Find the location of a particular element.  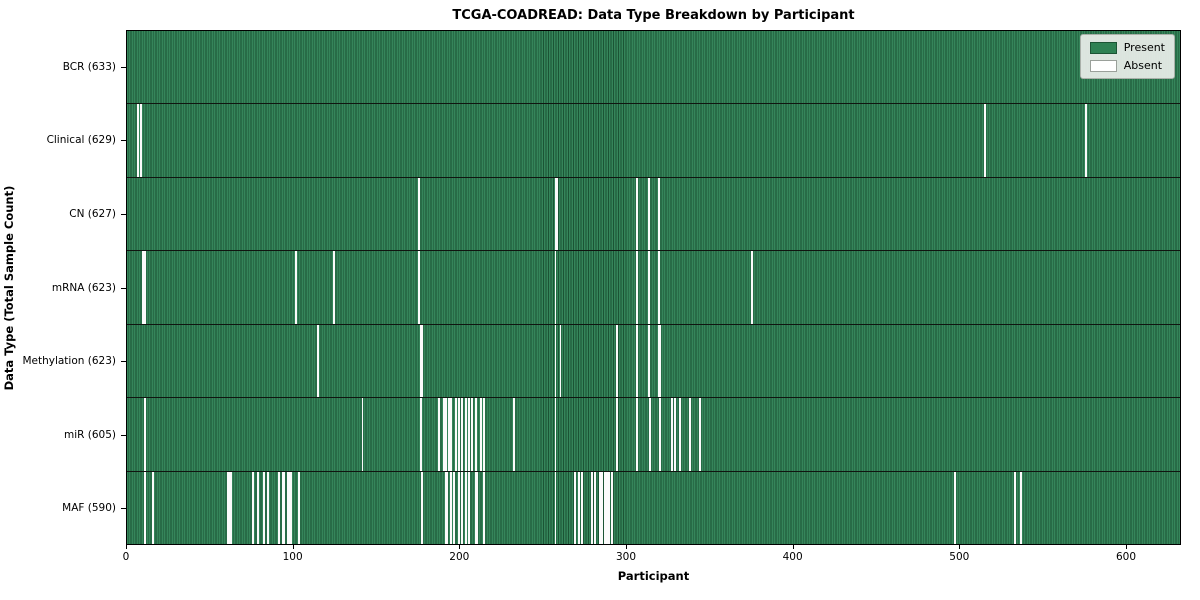

heatmap-row-methylation is located at coordinates (653, 361).